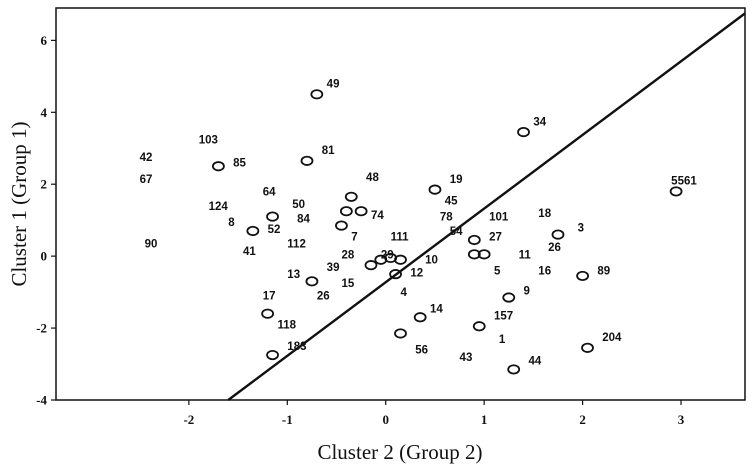 The width and height of the screenshot is (755, 471). What do you see at coordinates (456, 232) in the screenshot?
I see `point-label: 54` at bounding box center [456, 232].